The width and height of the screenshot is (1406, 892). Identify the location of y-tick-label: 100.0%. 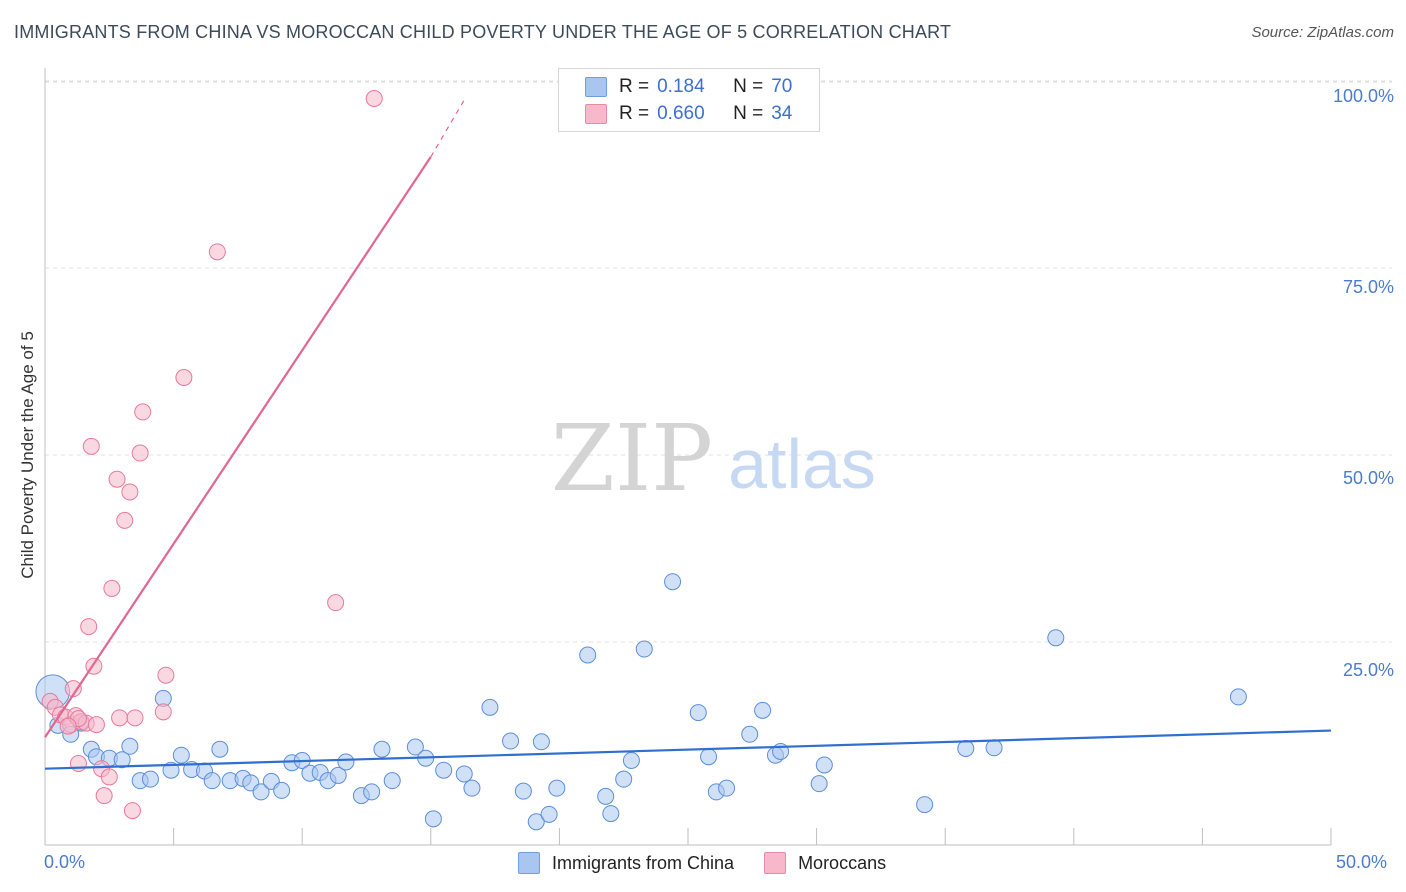
(1363, 96).